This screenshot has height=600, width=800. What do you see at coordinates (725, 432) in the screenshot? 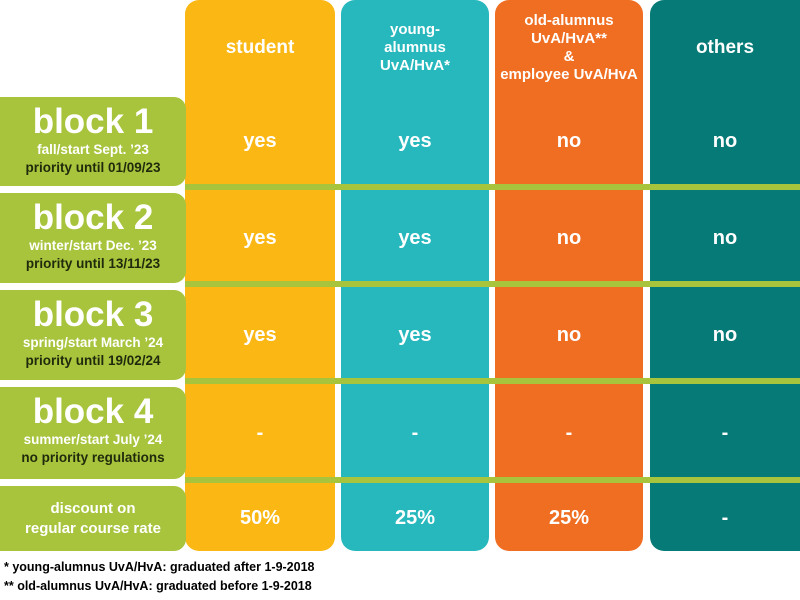
I see `cell-others: -` at bounding box center [725, 432].